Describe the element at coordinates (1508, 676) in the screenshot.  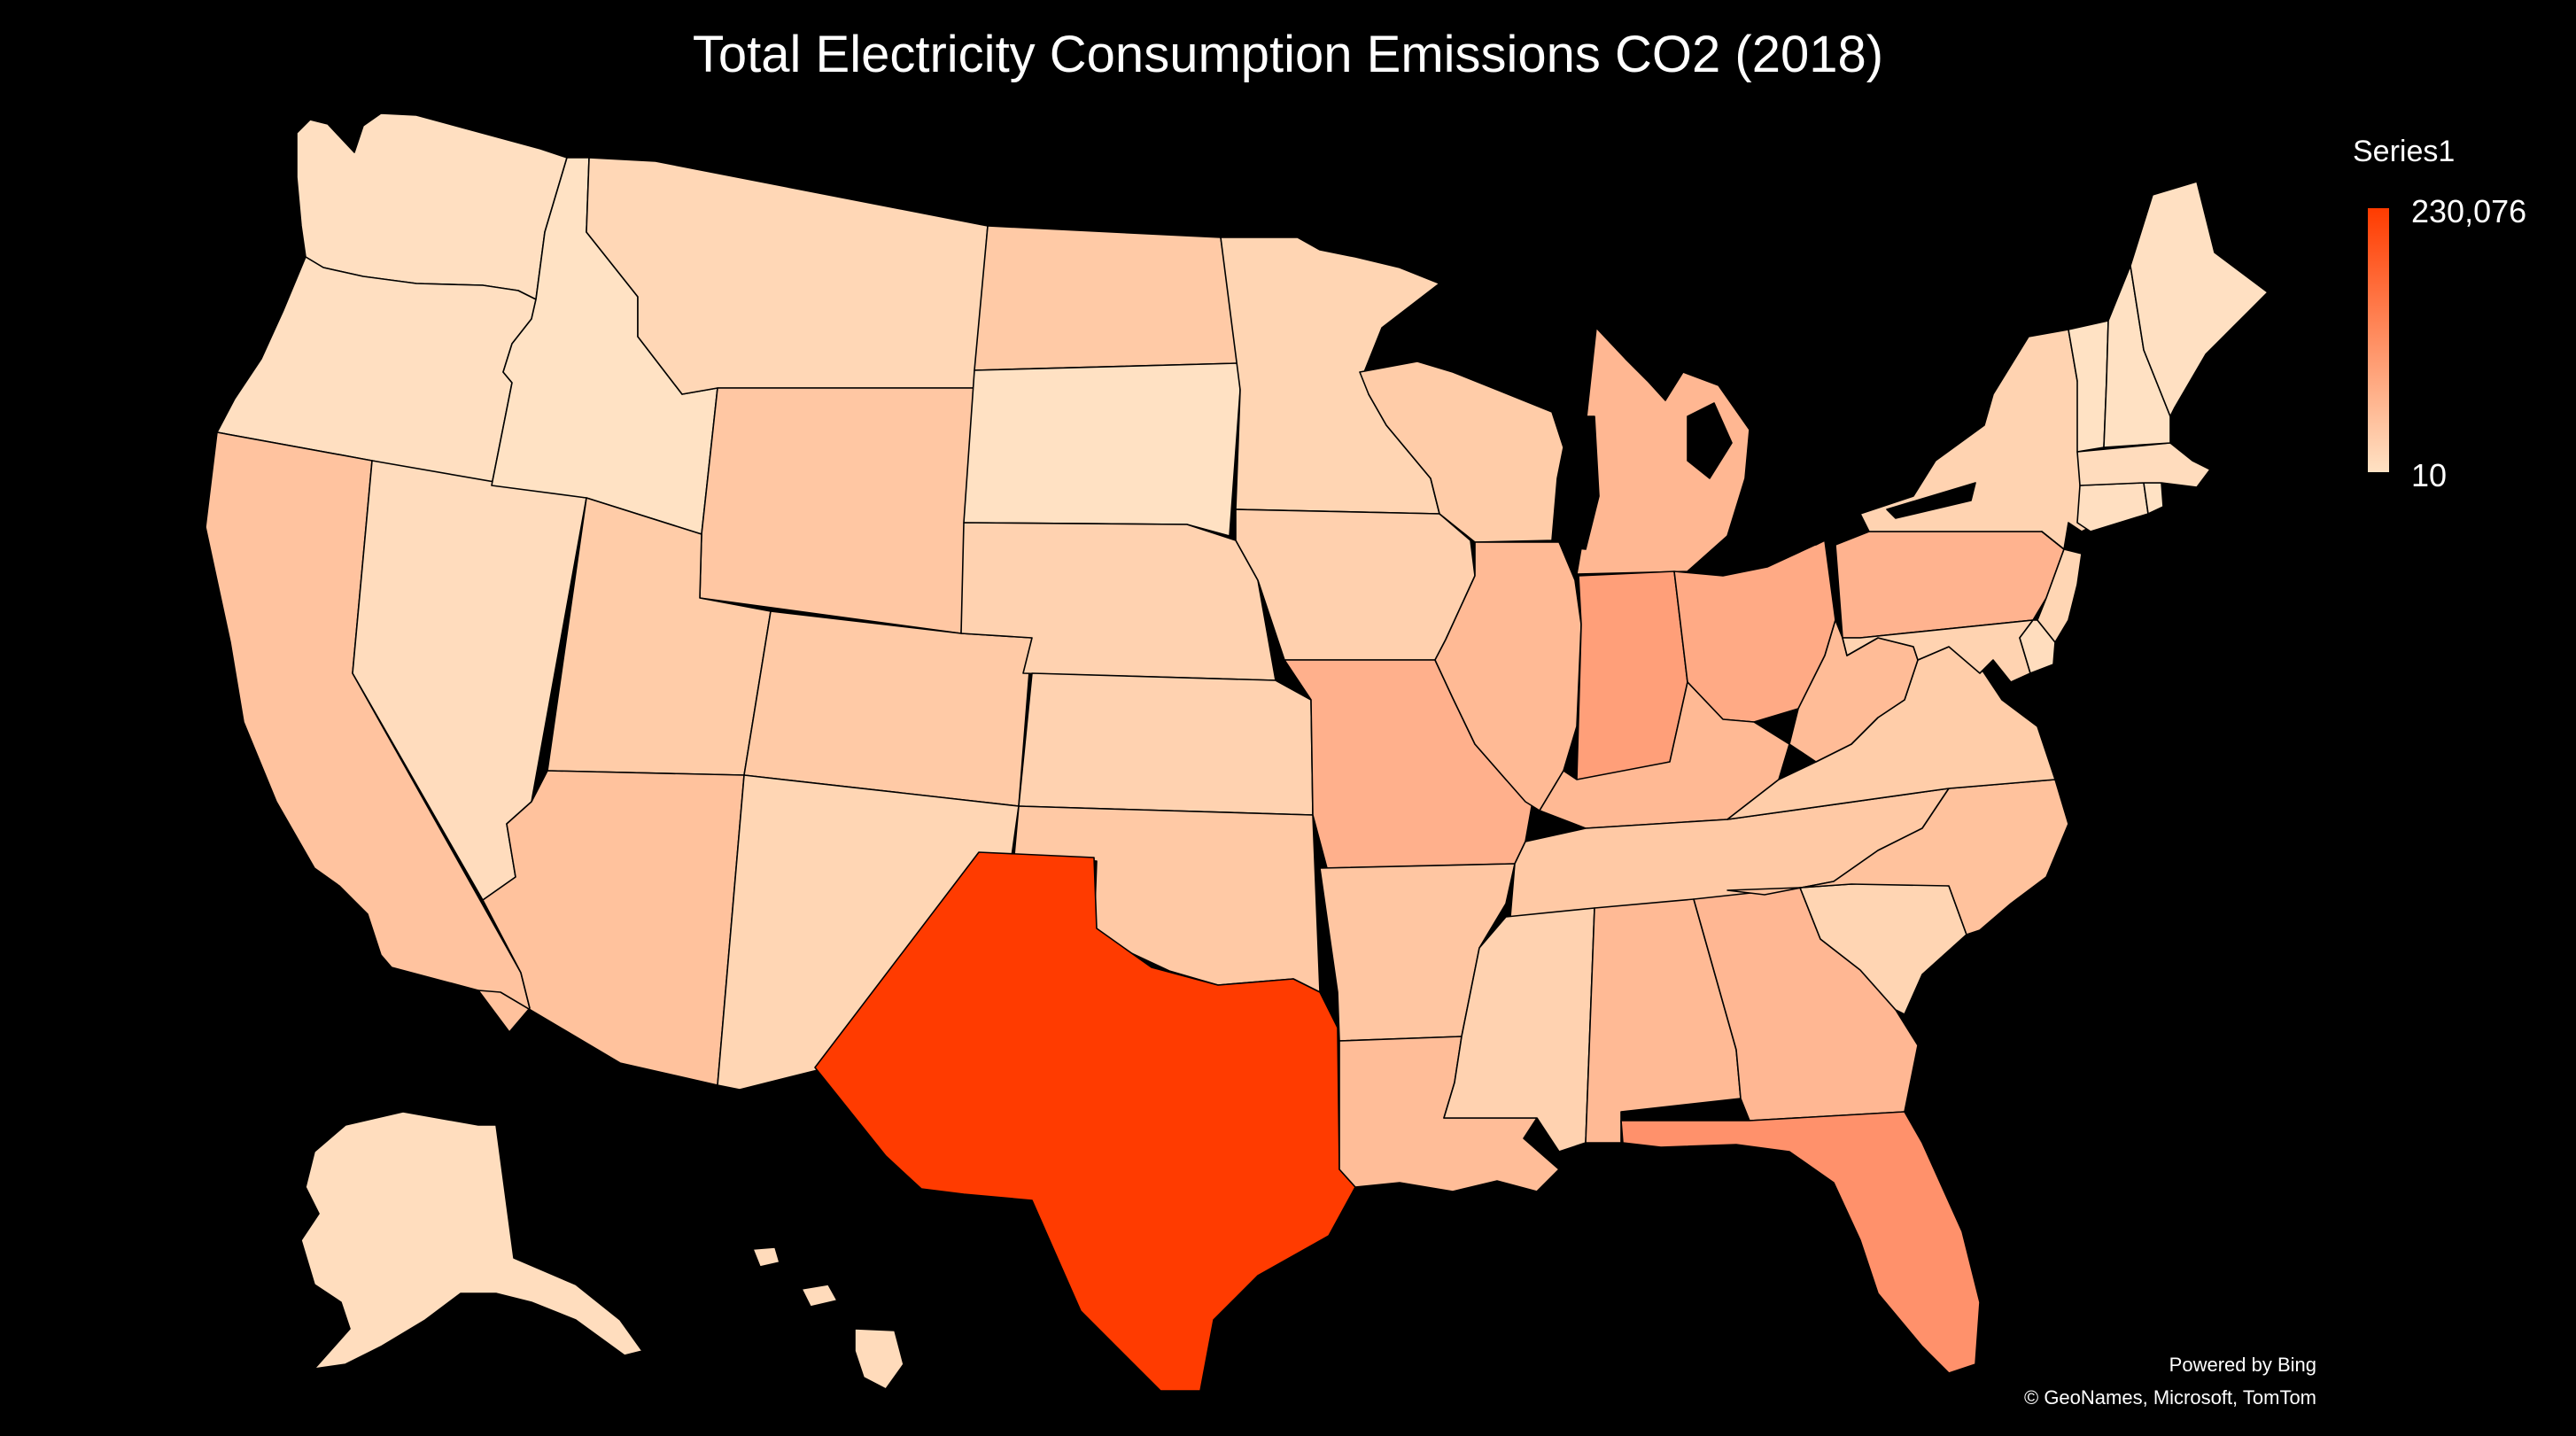
I see `state-illinois` at that location.